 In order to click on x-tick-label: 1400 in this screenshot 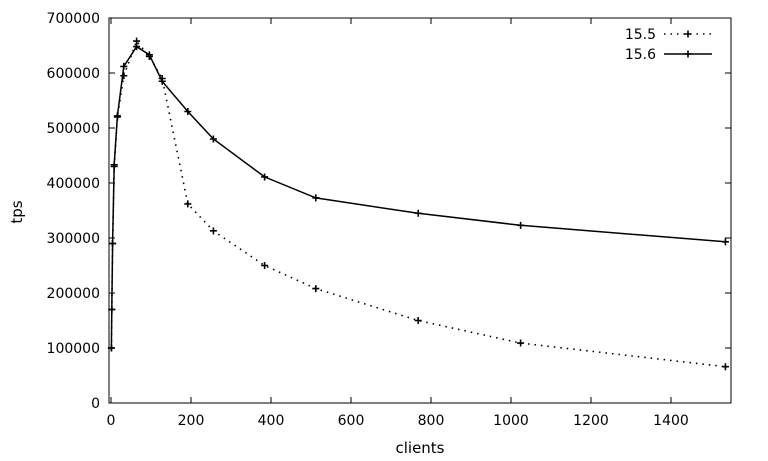, I will do `click(671, 421)`.